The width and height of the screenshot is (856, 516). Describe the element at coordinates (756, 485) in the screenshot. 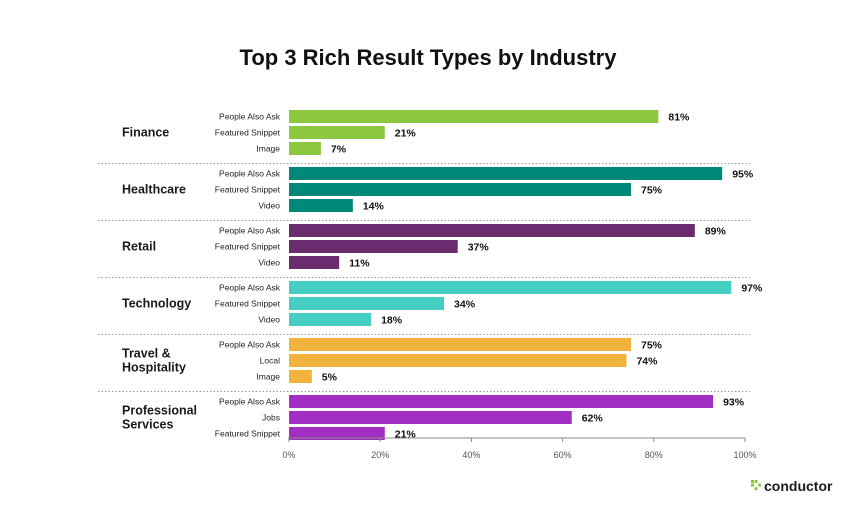

I see `logo-mark-icon` at that location.